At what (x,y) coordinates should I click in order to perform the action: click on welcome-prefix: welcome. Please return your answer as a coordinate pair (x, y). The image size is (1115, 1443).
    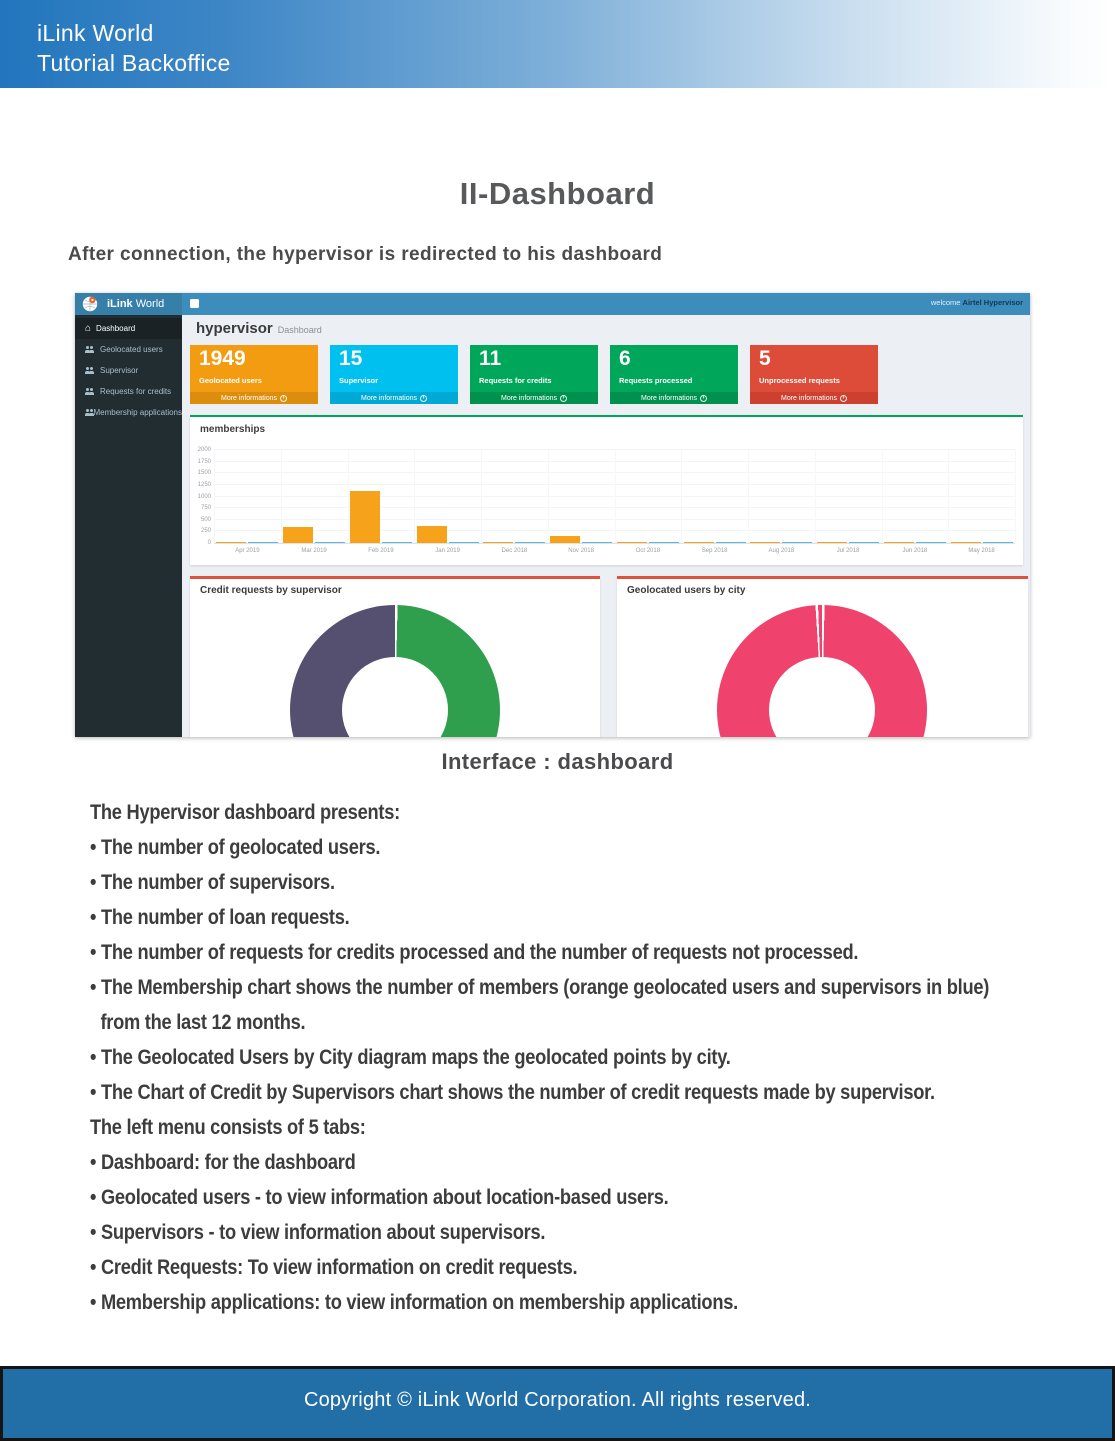
    Looking at the image, I should click on (946, 302).